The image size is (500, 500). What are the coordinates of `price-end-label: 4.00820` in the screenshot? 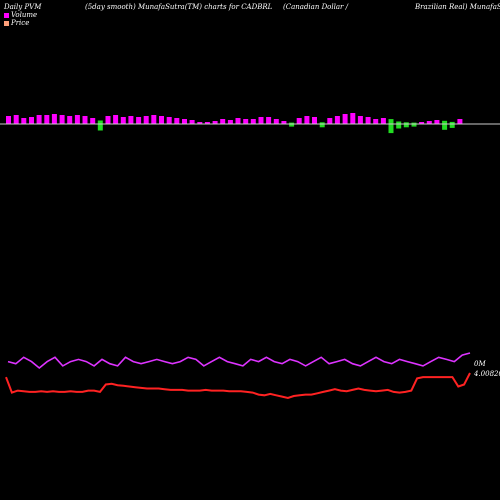 It's located at (486, 374).